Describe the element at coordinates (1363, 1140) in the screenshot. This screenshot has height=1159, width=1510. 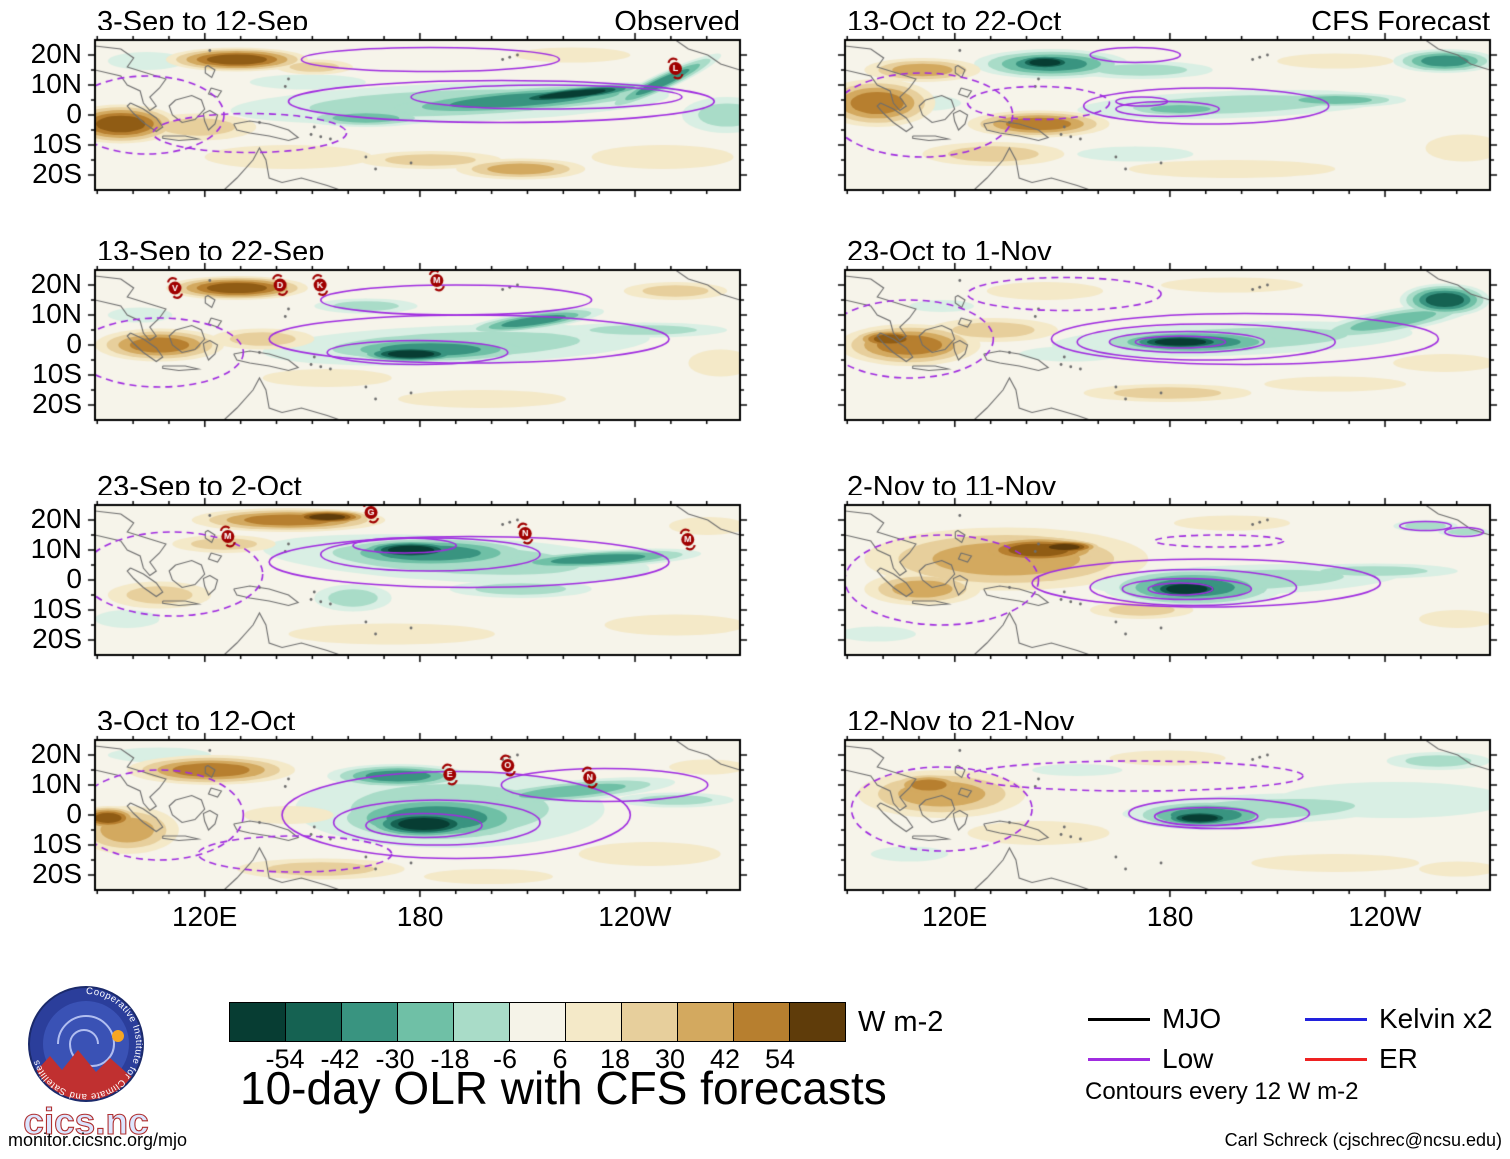
I see `footer-credit: Carl Schreck (cjschrec@ncsu.edu)` at that location.